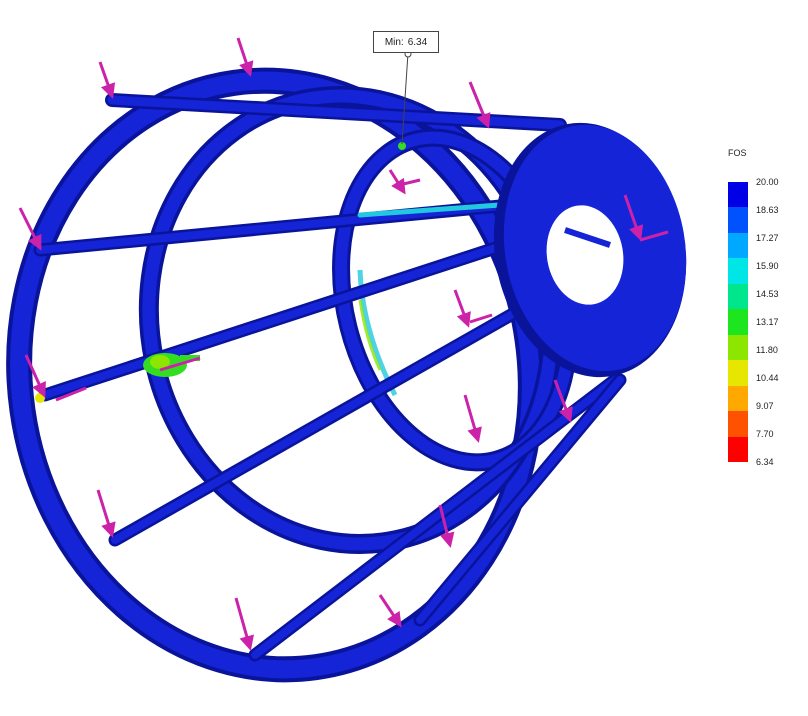 This screenshot has height=716, width=808. Describe the element at coordinates (590, 250) in the screenshot. I see `end-flange` at that location.